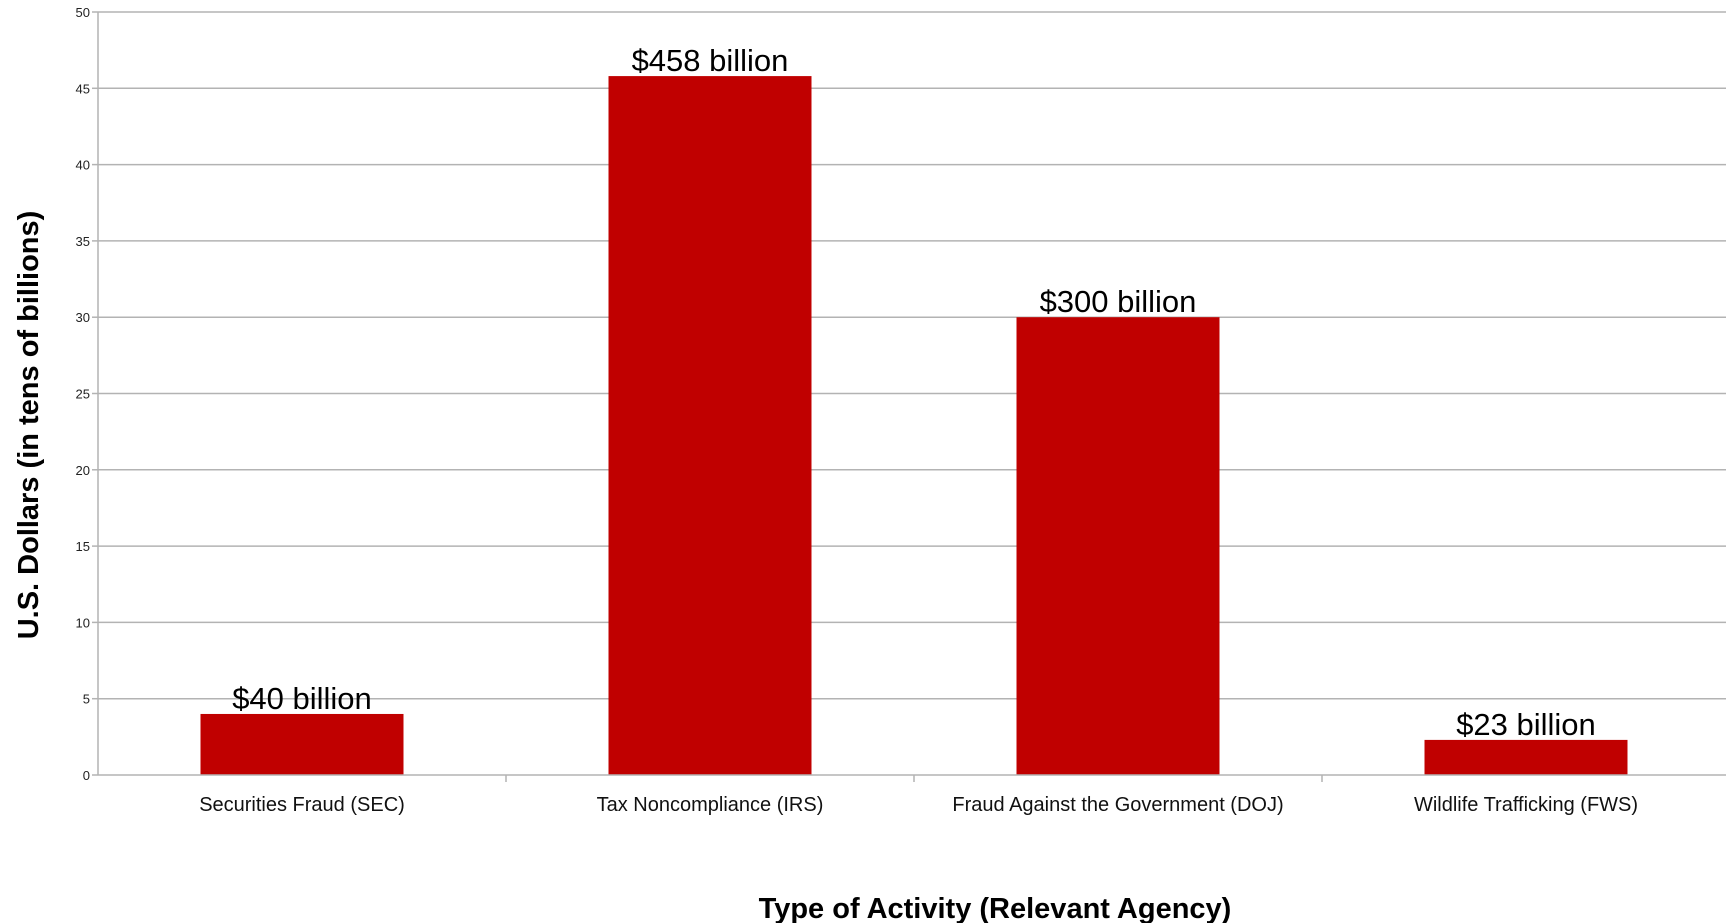 The image size is (1726, 923). Describe the element at coordinates (302, 698) in the screenshot. I see `data-label: $40 billion` at that location.